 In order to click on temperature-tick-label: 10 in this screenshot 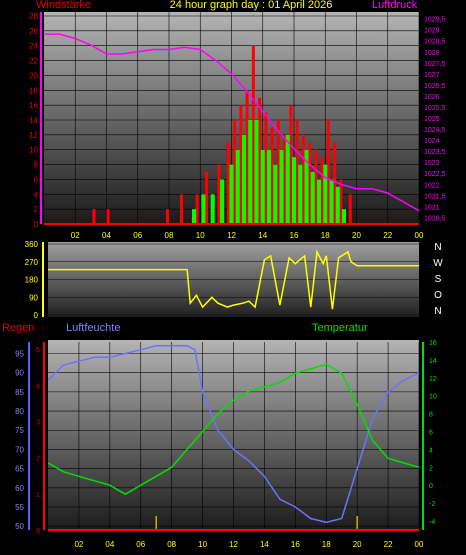, I will do `click(433, 397)`.